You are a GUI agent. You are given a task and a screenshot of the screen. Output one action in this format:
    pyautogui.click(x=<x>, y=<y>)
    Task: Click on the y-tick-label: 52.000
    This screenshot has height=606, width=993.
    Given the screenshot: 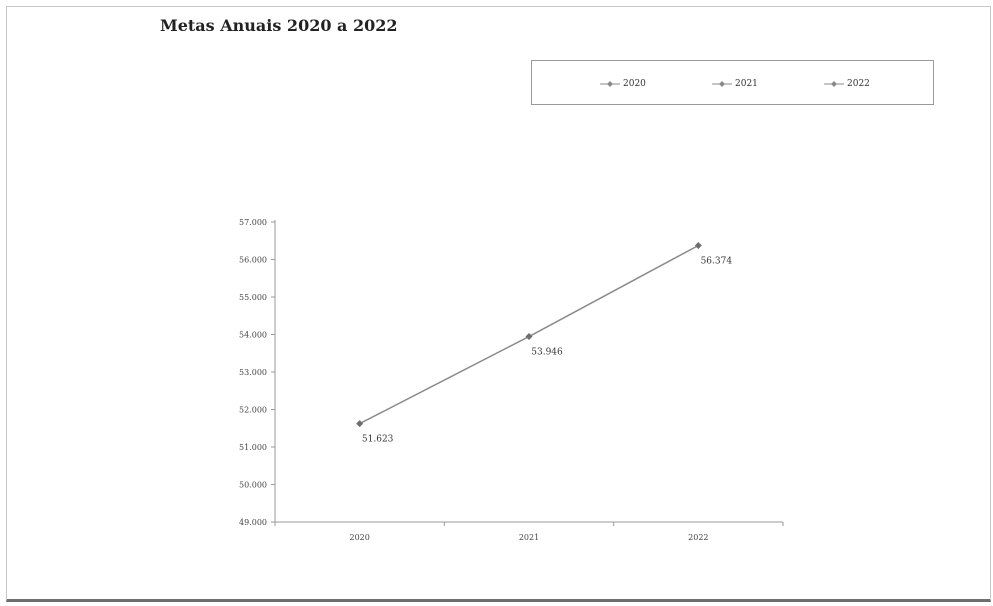 What is the action you would take?
    pyautogui.click(x=253, y=410)
    